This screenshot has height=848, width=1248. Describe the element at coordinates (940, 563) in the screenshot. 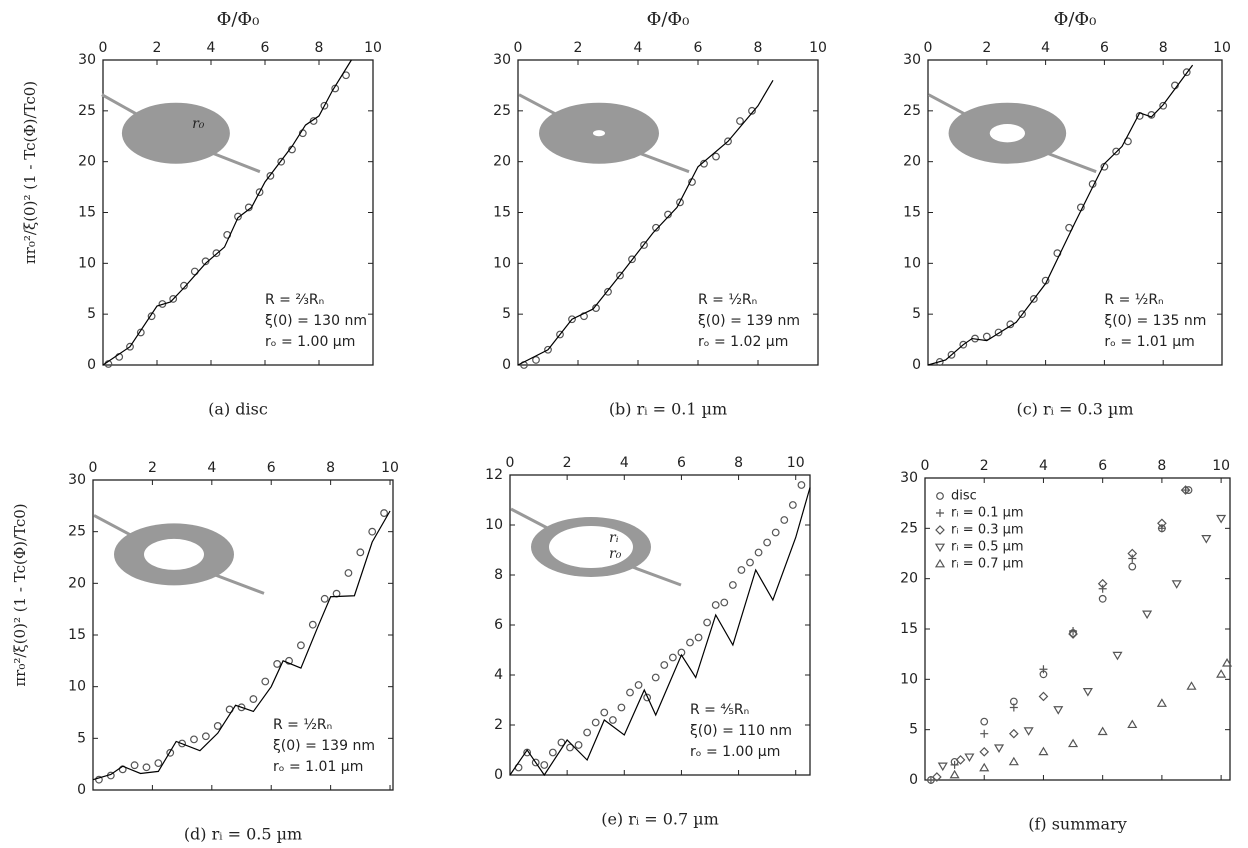

I see `legend-marker` at that location.